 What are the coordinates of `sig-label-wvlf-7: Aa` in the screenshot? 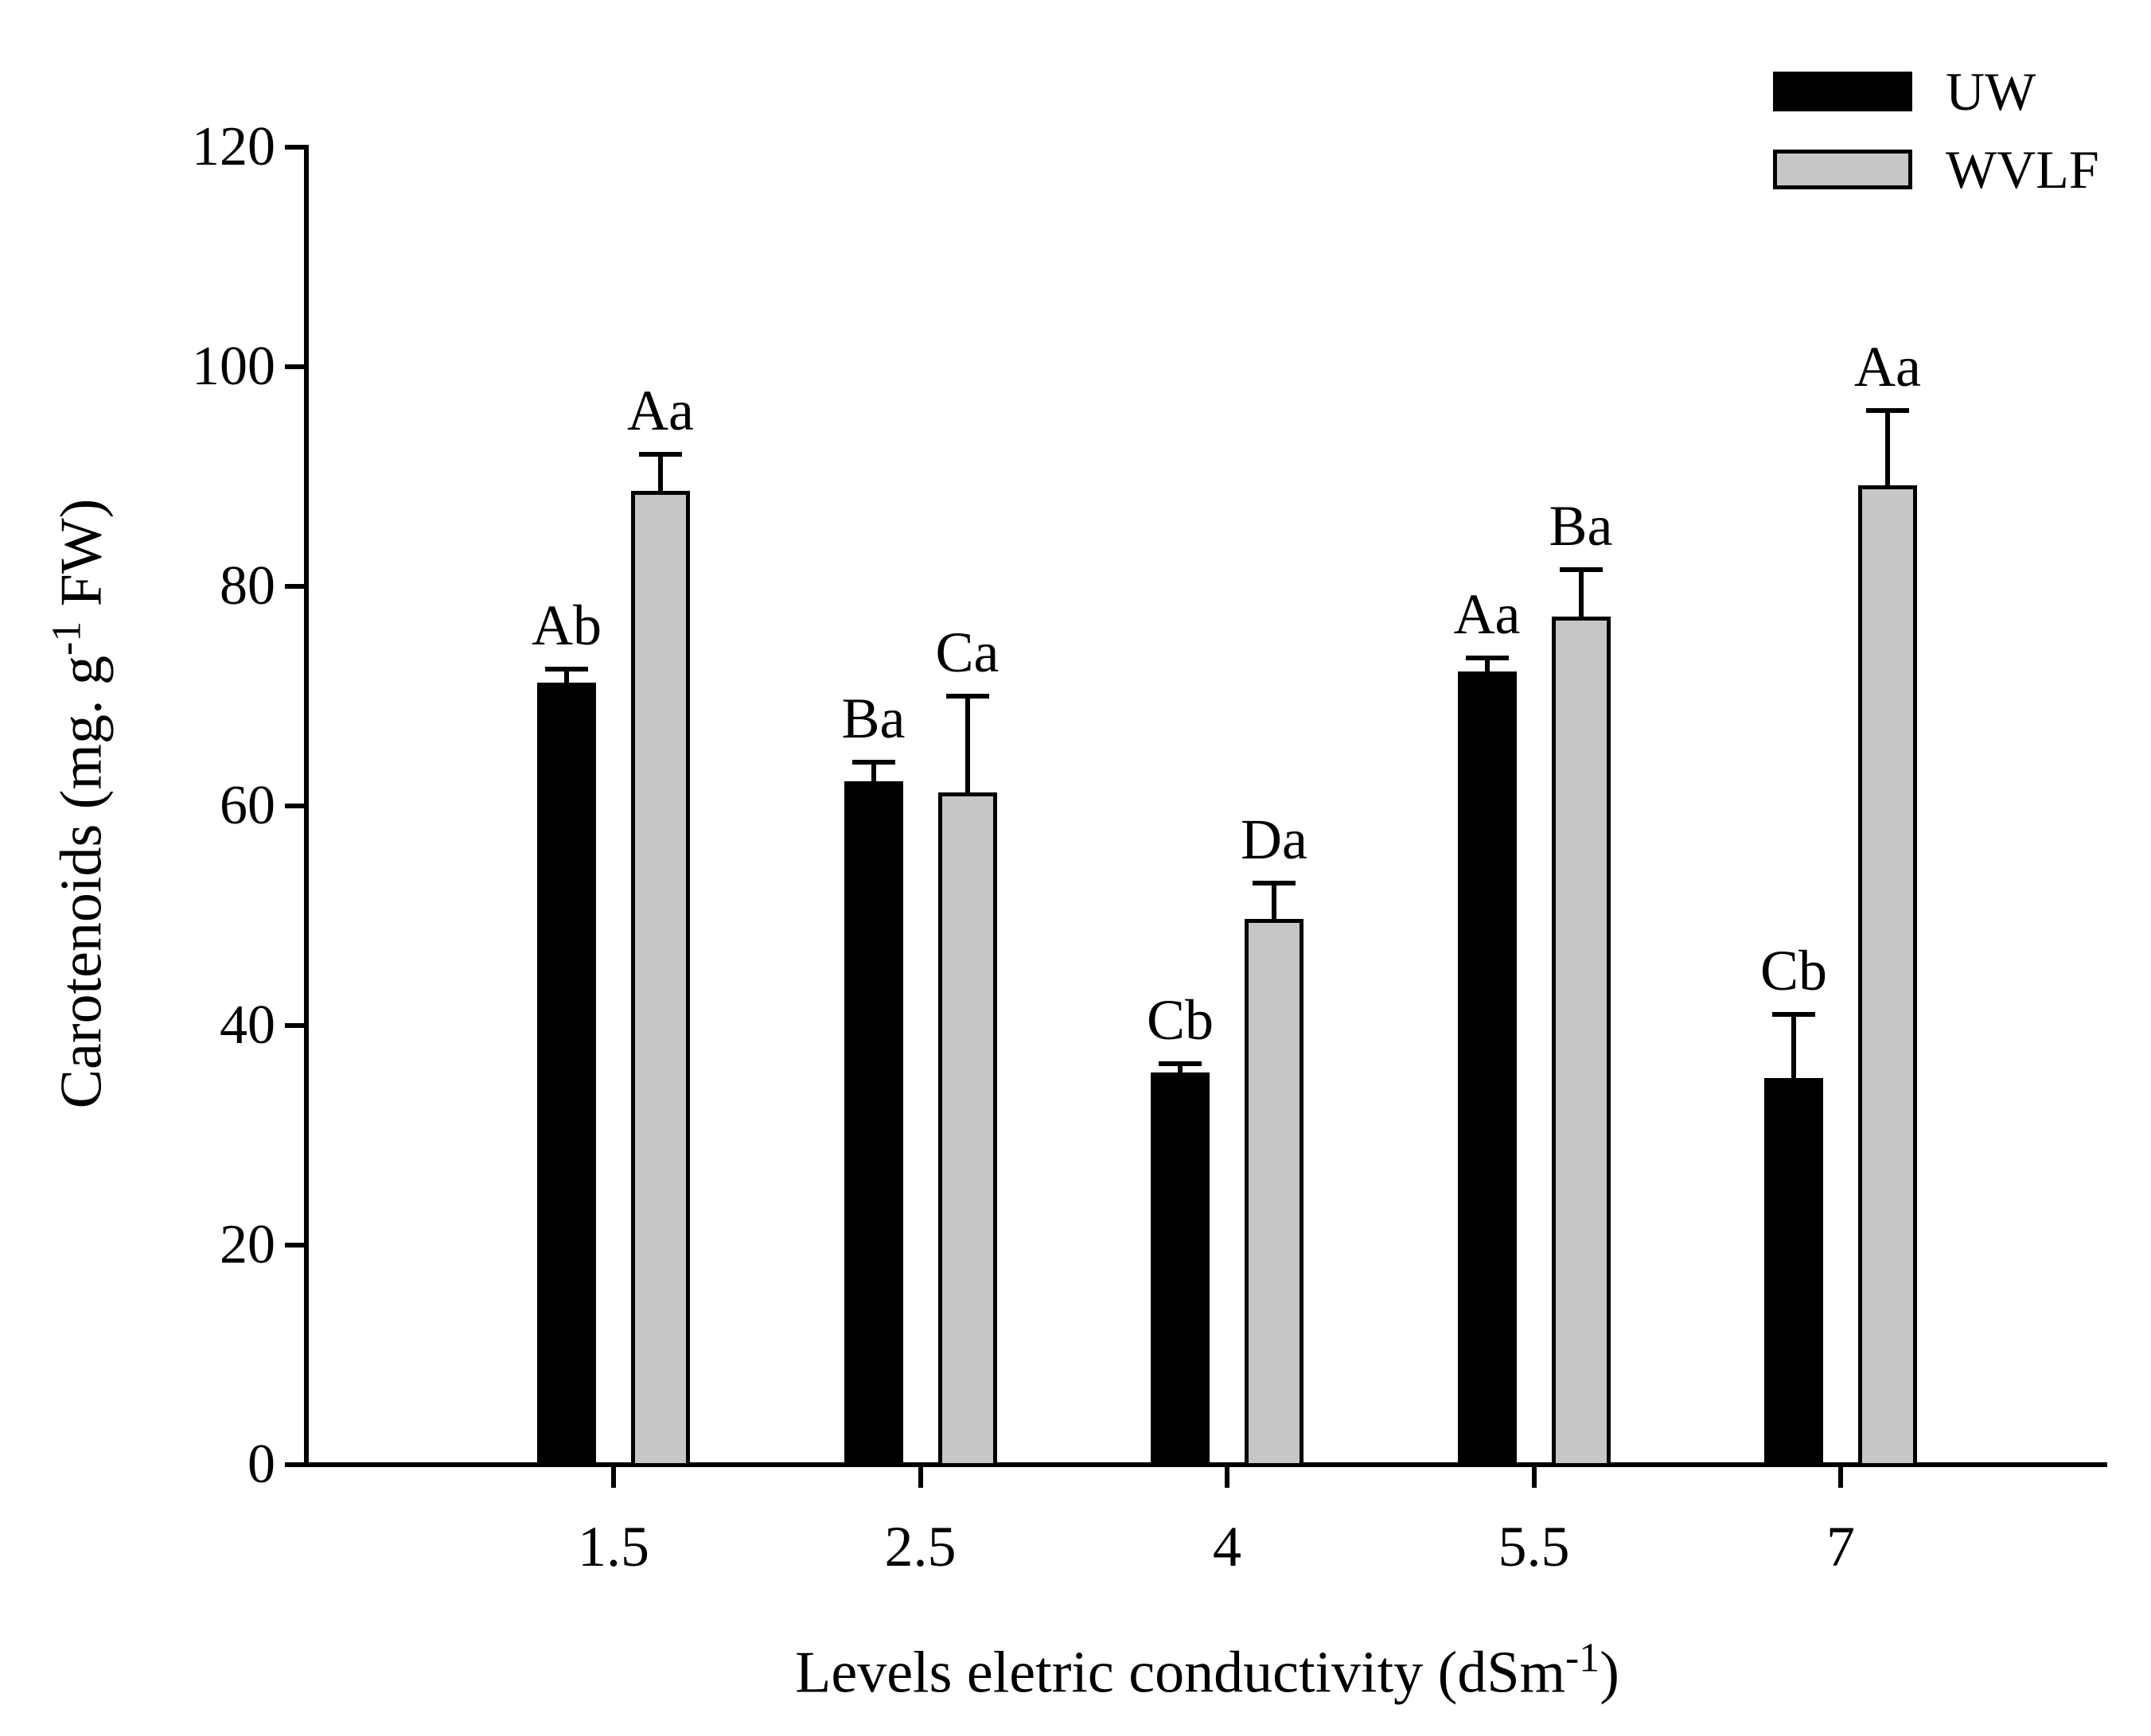 It's located at (1887, 367).